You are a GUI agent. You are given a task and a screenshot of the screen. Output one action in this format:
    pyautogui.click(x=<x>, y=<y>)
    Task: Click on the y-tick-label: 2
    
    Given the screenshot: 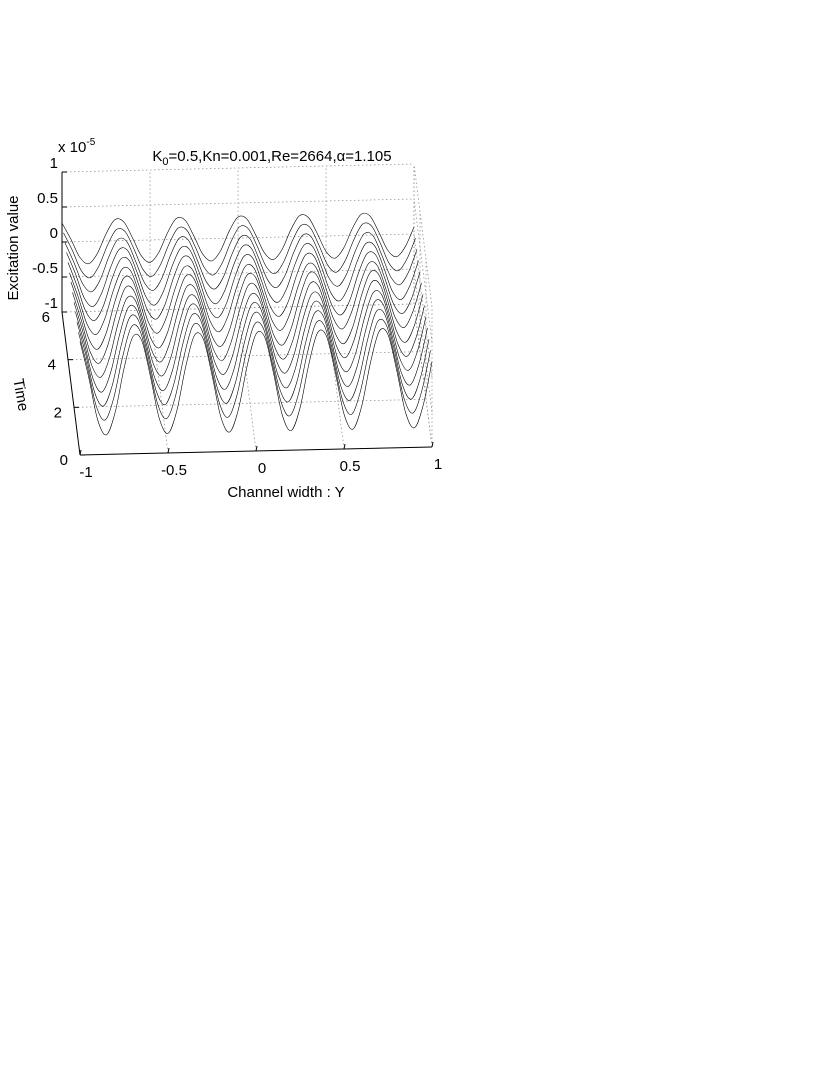 What is the action you would take?
    pyautogui.click(x=58, y=412)
    